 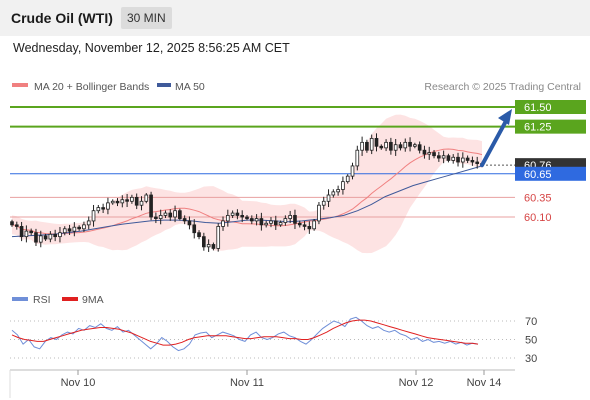 I want to click on credit-text: Research © 2025 Trading Central, so click(x=502, y=87).